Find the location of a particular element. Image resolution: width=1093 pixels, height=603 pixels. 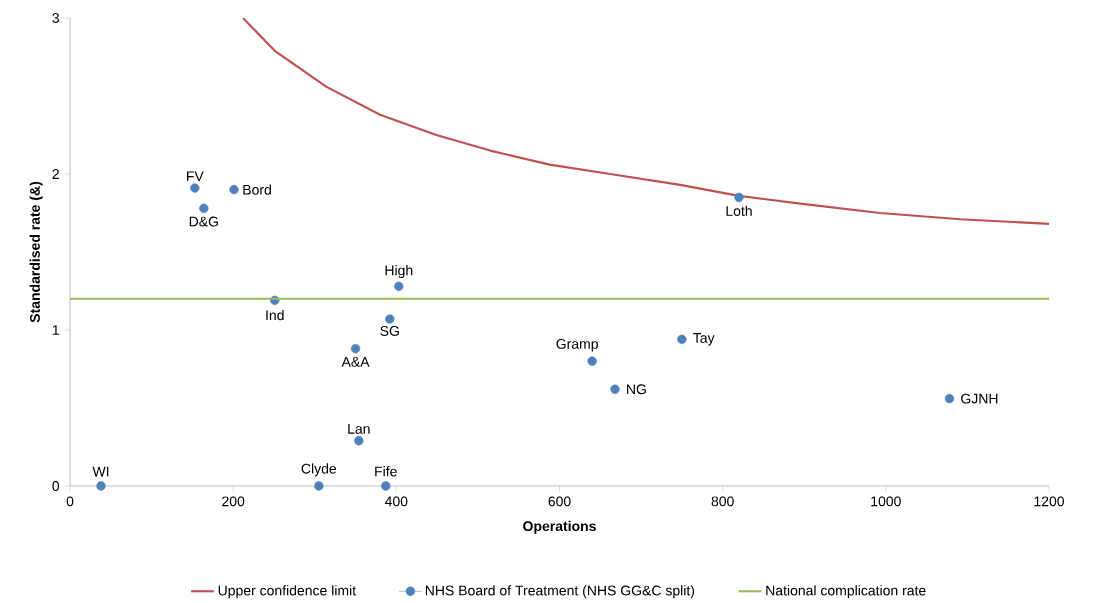

y-tick-label: 1 is located at coordinates (55, 330).